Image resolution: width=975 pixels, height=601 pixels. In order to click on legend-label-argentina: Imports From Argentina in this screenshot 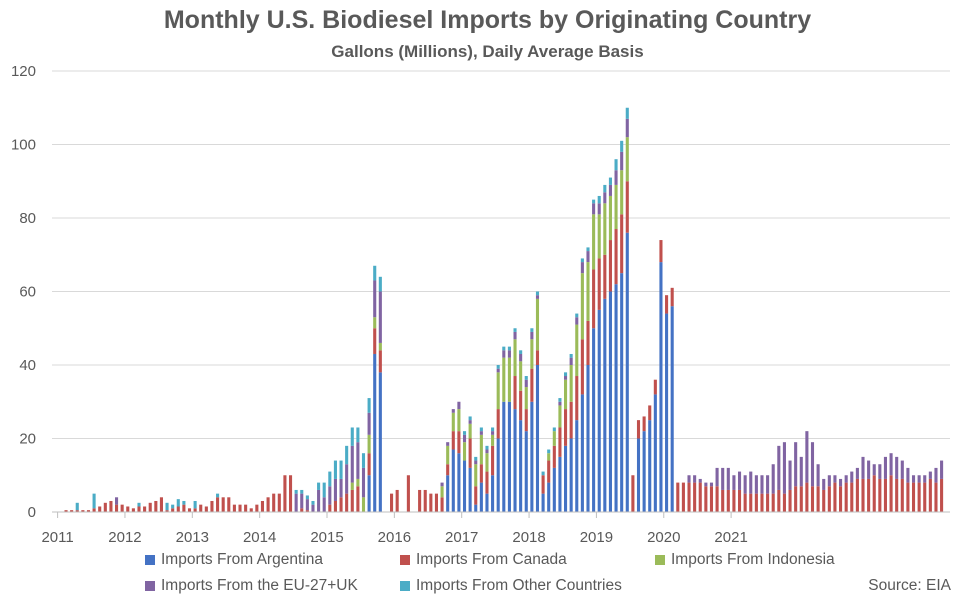, I will do `click(242, 559)`.